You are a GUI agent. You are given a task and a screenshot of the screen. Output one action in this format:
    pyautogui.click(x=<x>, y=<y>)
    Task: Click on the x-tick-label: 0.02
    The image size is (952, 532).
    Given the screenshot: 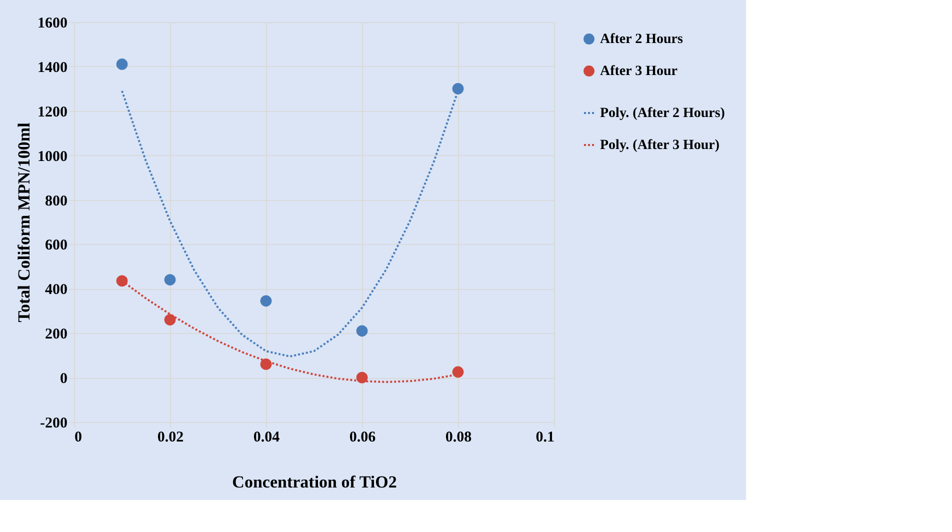 What is the action you would take?
    pyautogui.click(x=170, y=438)
    